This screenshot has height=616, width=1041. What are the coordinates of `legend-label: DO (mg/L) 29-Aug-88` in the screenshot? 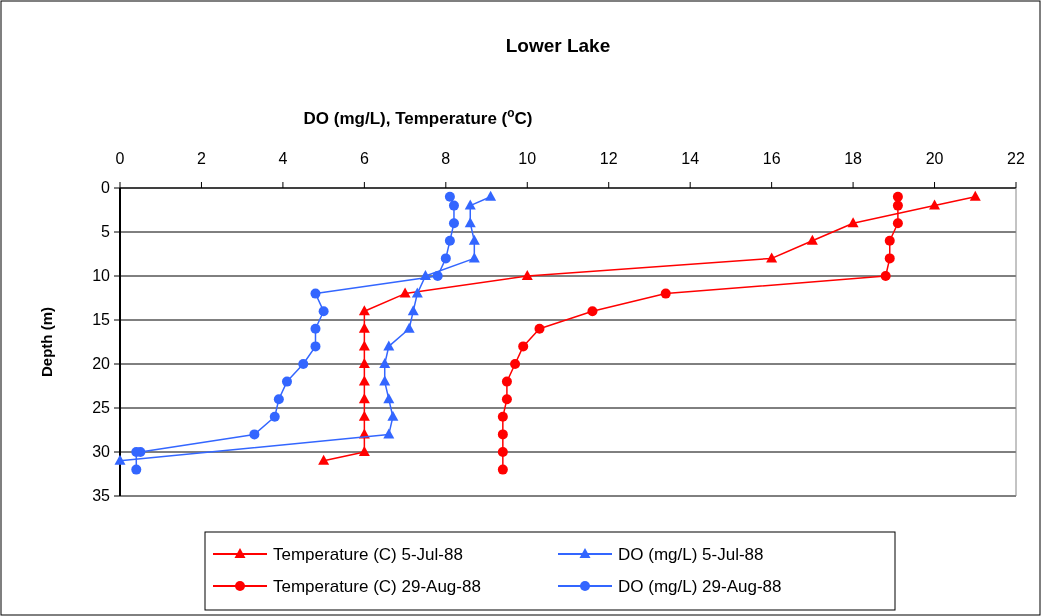 It's located at (700, 586).